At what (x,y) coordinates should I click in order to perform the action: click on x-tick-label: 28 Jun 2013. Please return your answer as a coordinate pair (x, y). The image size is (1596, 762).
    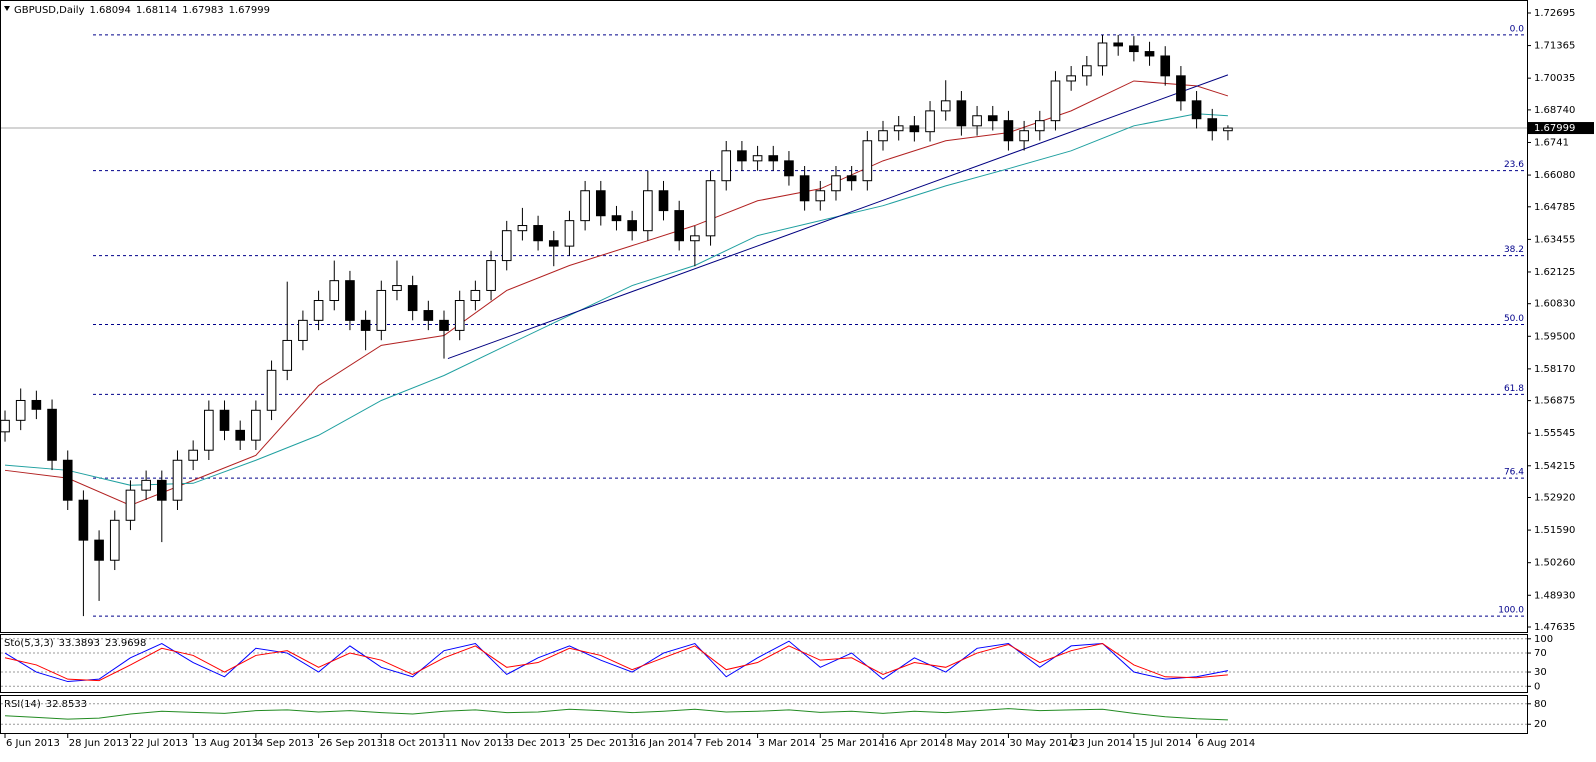
    Looking at the image, I should click on (99, 743).